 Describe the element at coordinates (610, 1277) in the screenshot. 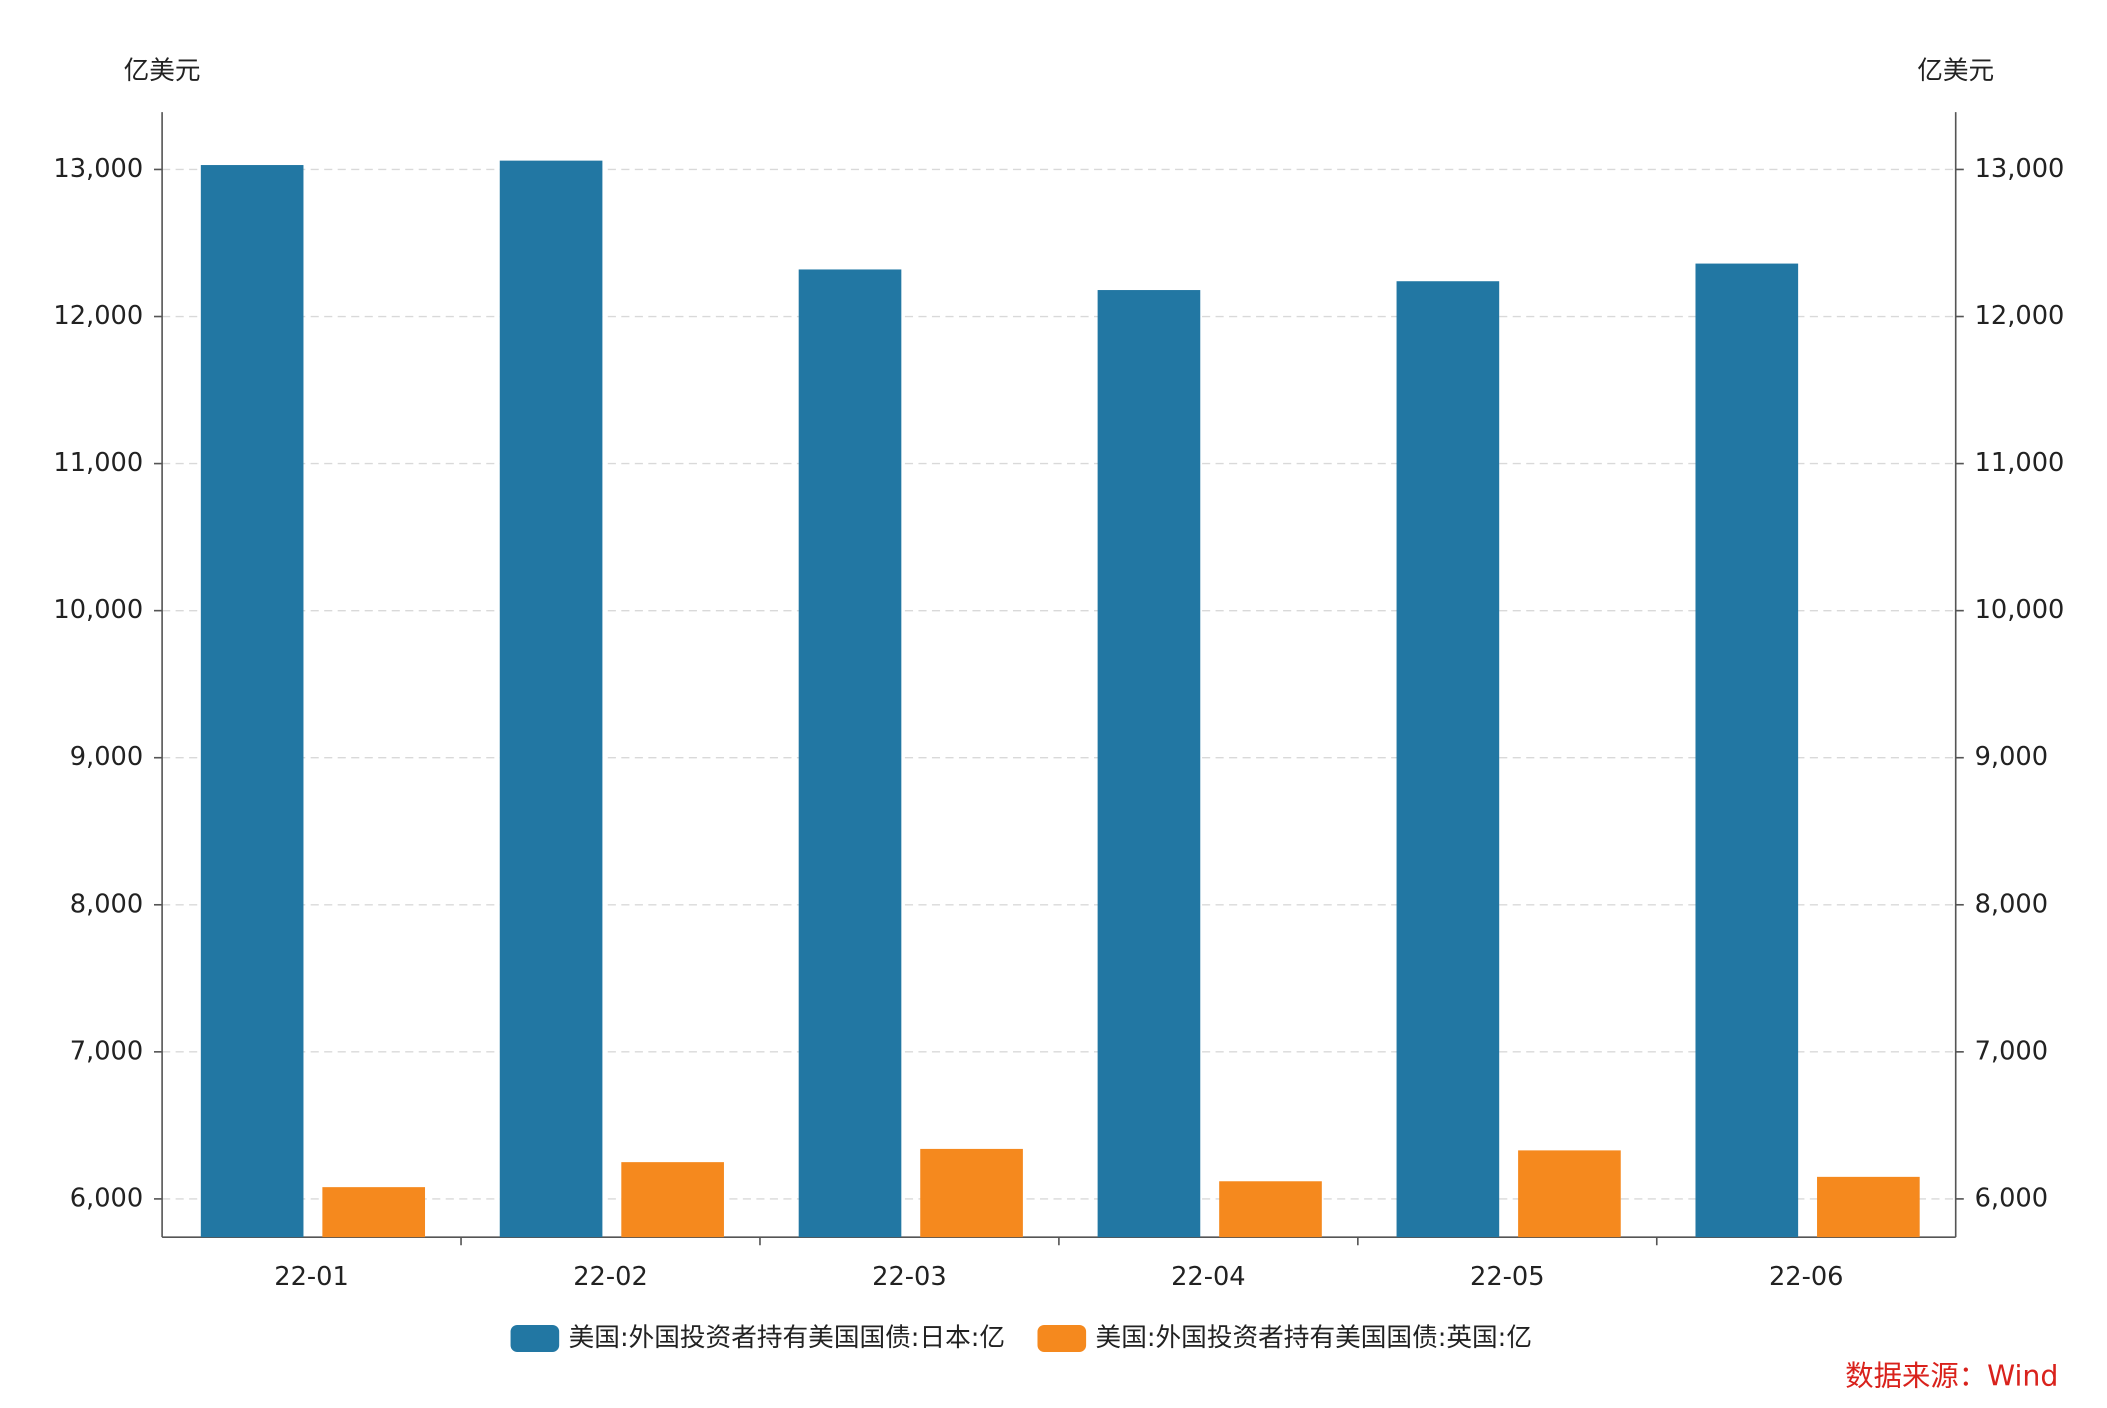

I see `x-tick-label: 22-02` at that location.